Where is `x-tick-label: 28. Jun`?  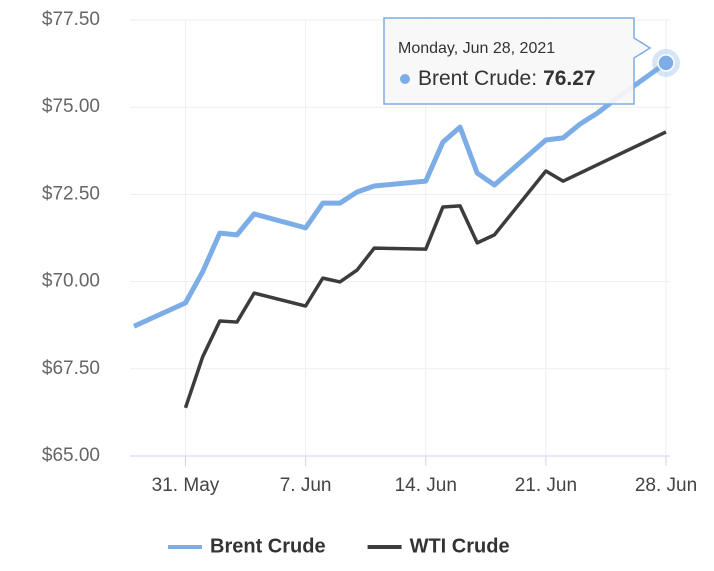
x-tick-label: 28. Jun is located at coordinates (666, 485).